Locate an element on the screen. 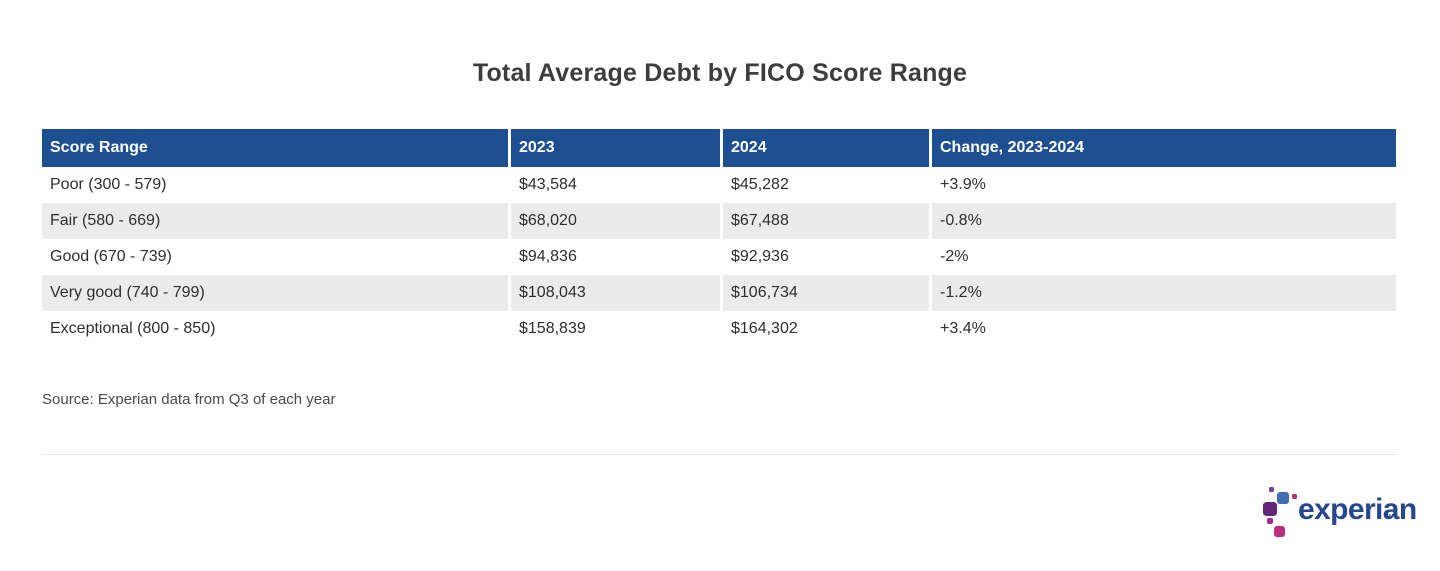 The width and height of the screenshot is (1440, 571). cell-2024-value: $67,488 is located at coordinates (827, 221).